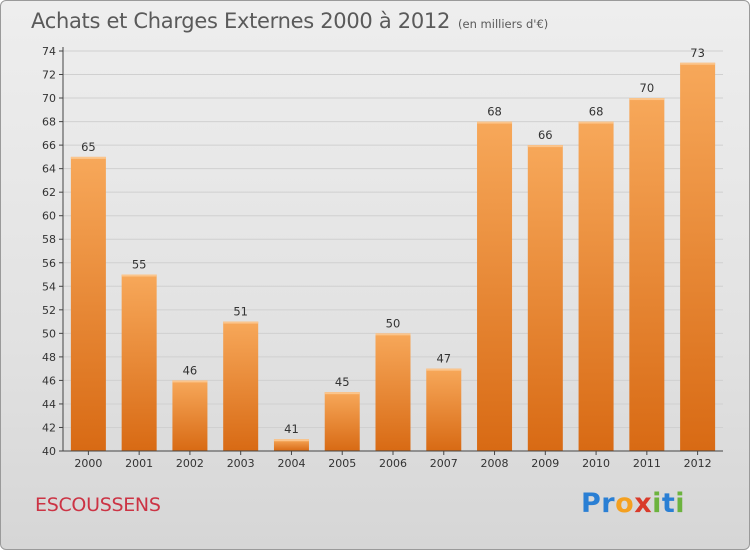 This screenshot has width=750, height=550. What do you see at coordinates (49, 404) in the screenshot?
I see `y-tick-label: 44` at bounding box center [49, 404].